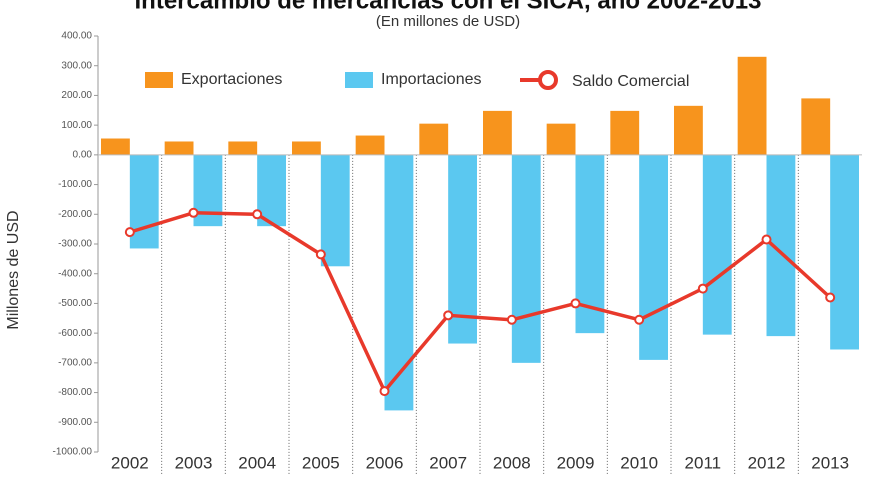 This screenshot has height=504, width=896. What do you see at coordinates (76, 65) in the screenshot?
I see `y-tick-label: 300.00` at bounding box center [76, 65].